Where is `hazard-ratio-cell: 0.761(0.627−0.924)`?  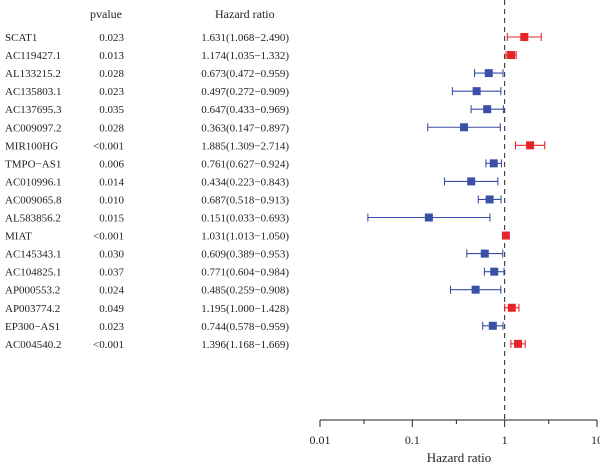
hazard-ratio-cell: 0.761(0.627−0.924) is located at coordinates (245, 164).